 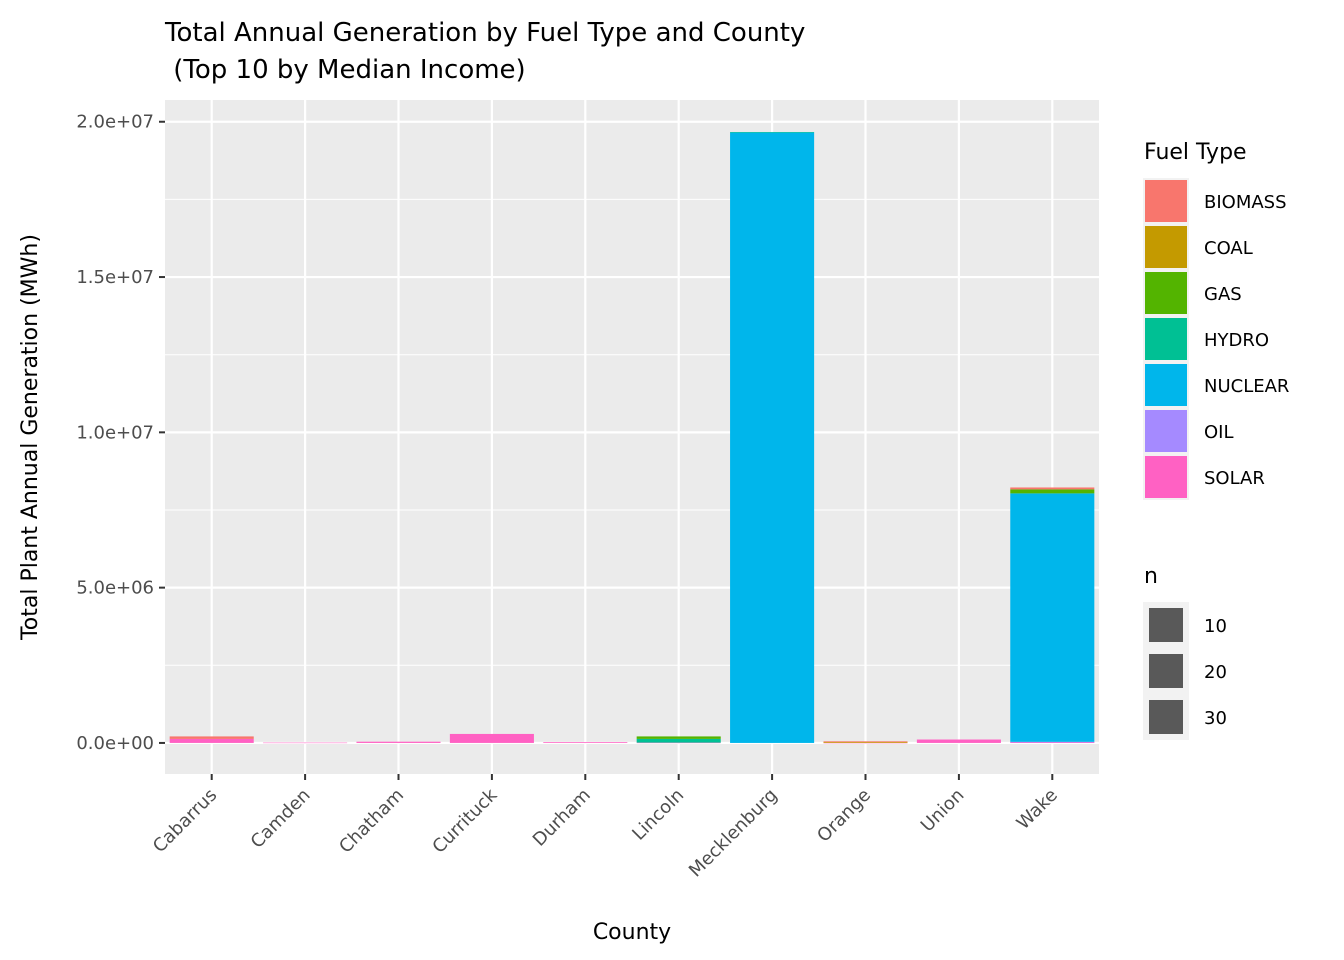 I want to click on bar-segment-orange-biomass, so click(x=865, y=741).